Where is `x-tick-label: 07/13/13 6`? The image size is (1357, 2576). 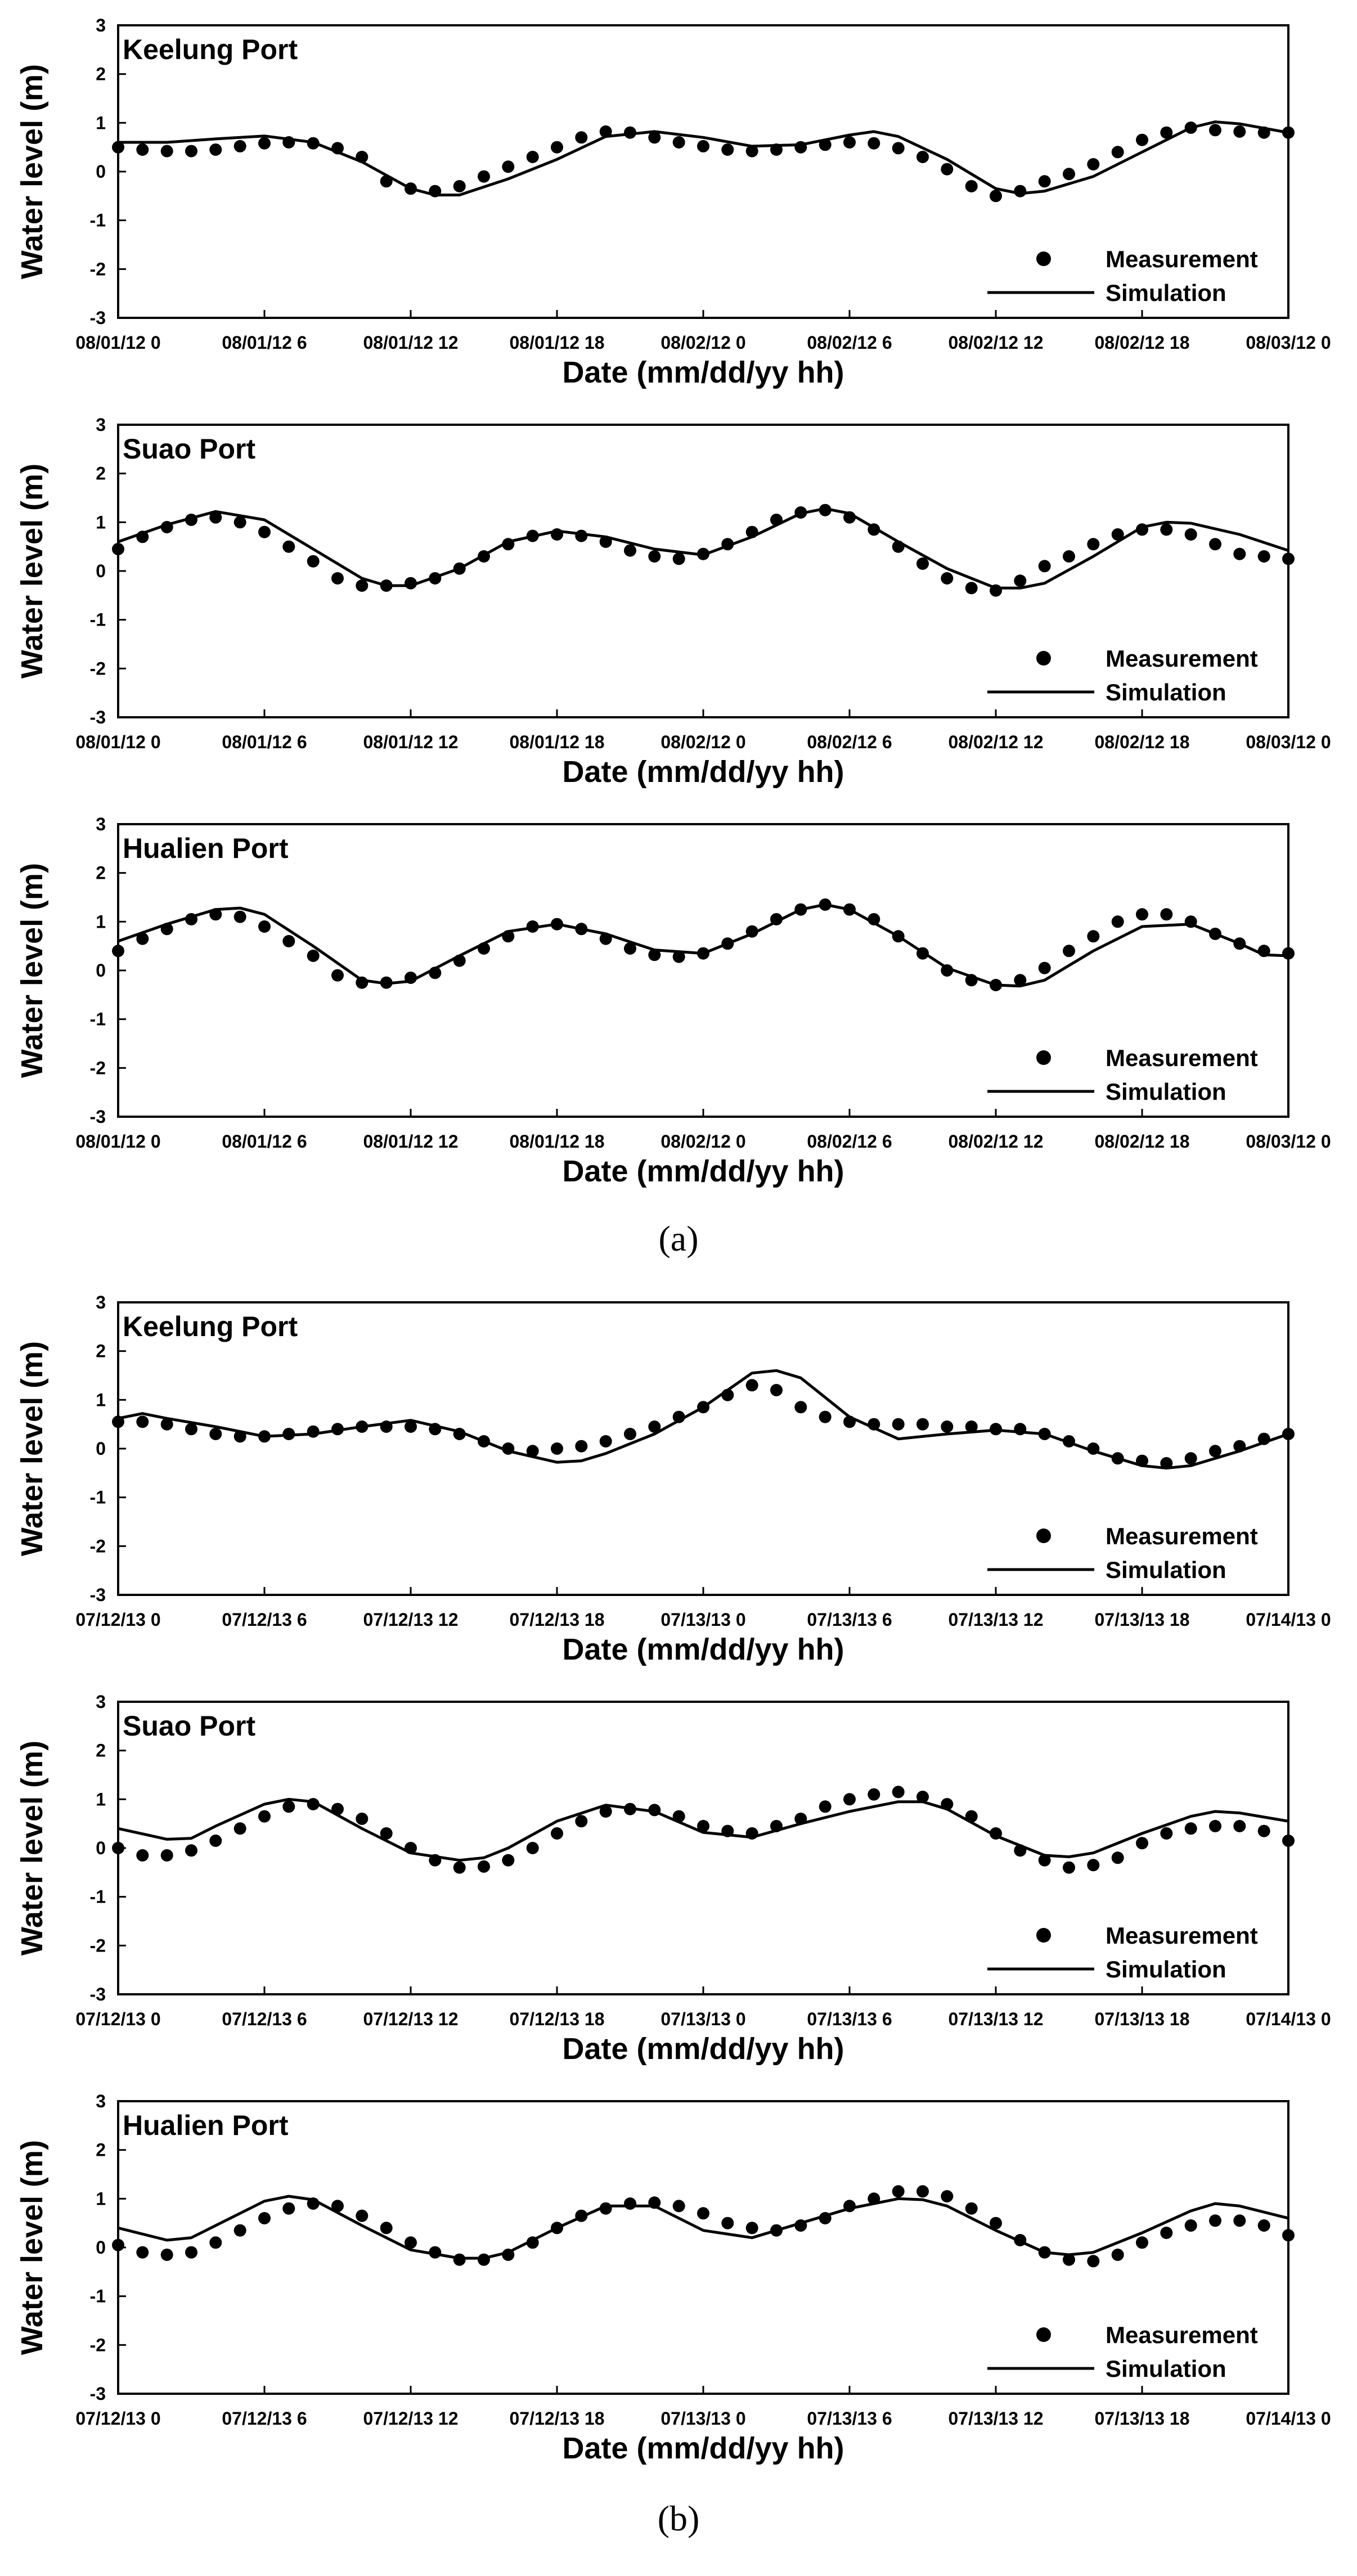
x-tick-label: 07/13/13 6 is located at coordinates (849, 2019).